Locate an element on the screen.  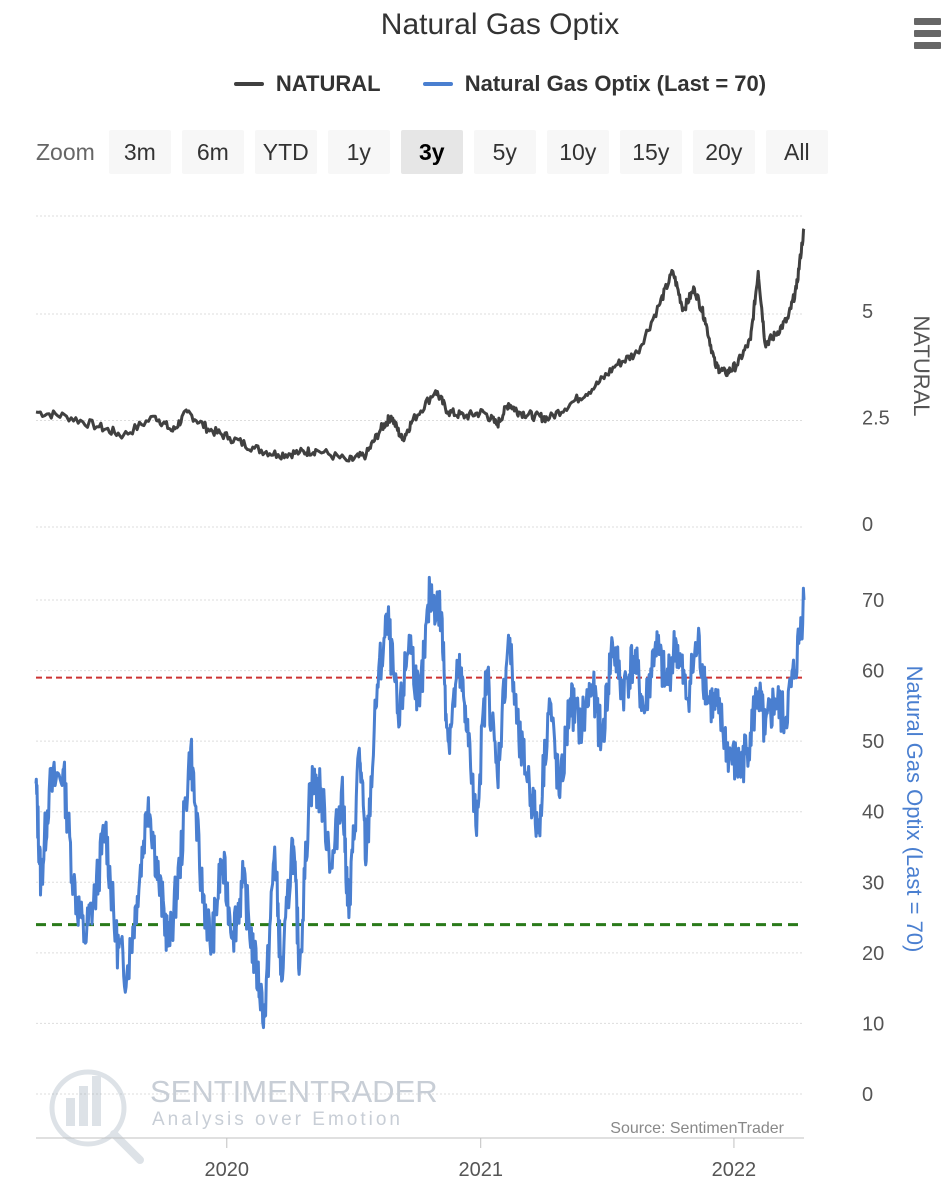
legend-label-natural: NATURAL is located at coordinates (328, 83).